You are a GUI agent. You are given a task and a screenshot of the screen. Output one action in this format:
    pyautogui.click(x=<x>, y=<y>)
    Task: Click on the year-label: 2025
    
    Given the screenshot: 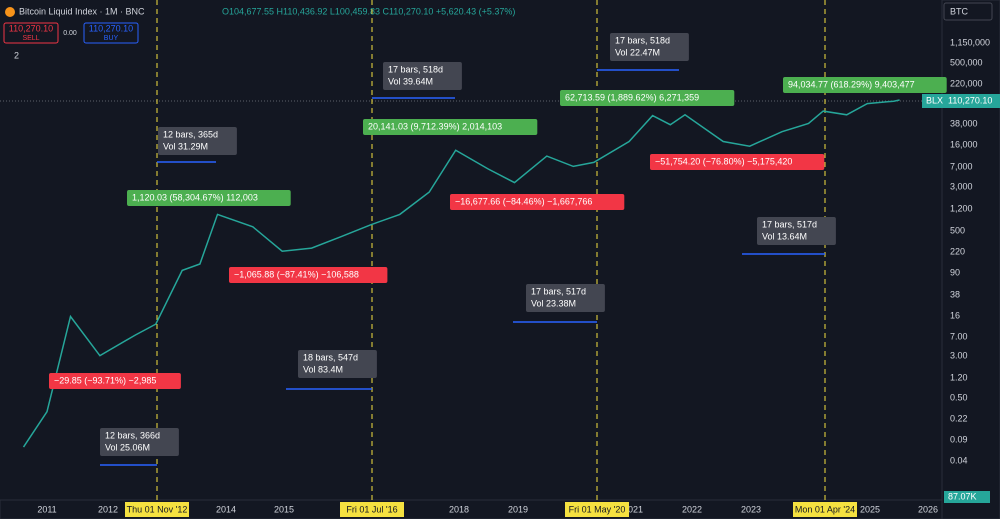 What is the action you would take?
    pyautogui.click(x=870, y=509)
    